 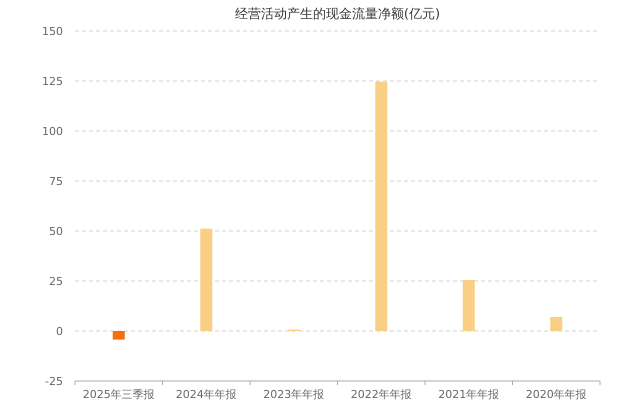 What do you see at coordinates (469, 394) in the screenshot?
I see `x-tick-label: 2021年年报` at bounding box center [469, 394].